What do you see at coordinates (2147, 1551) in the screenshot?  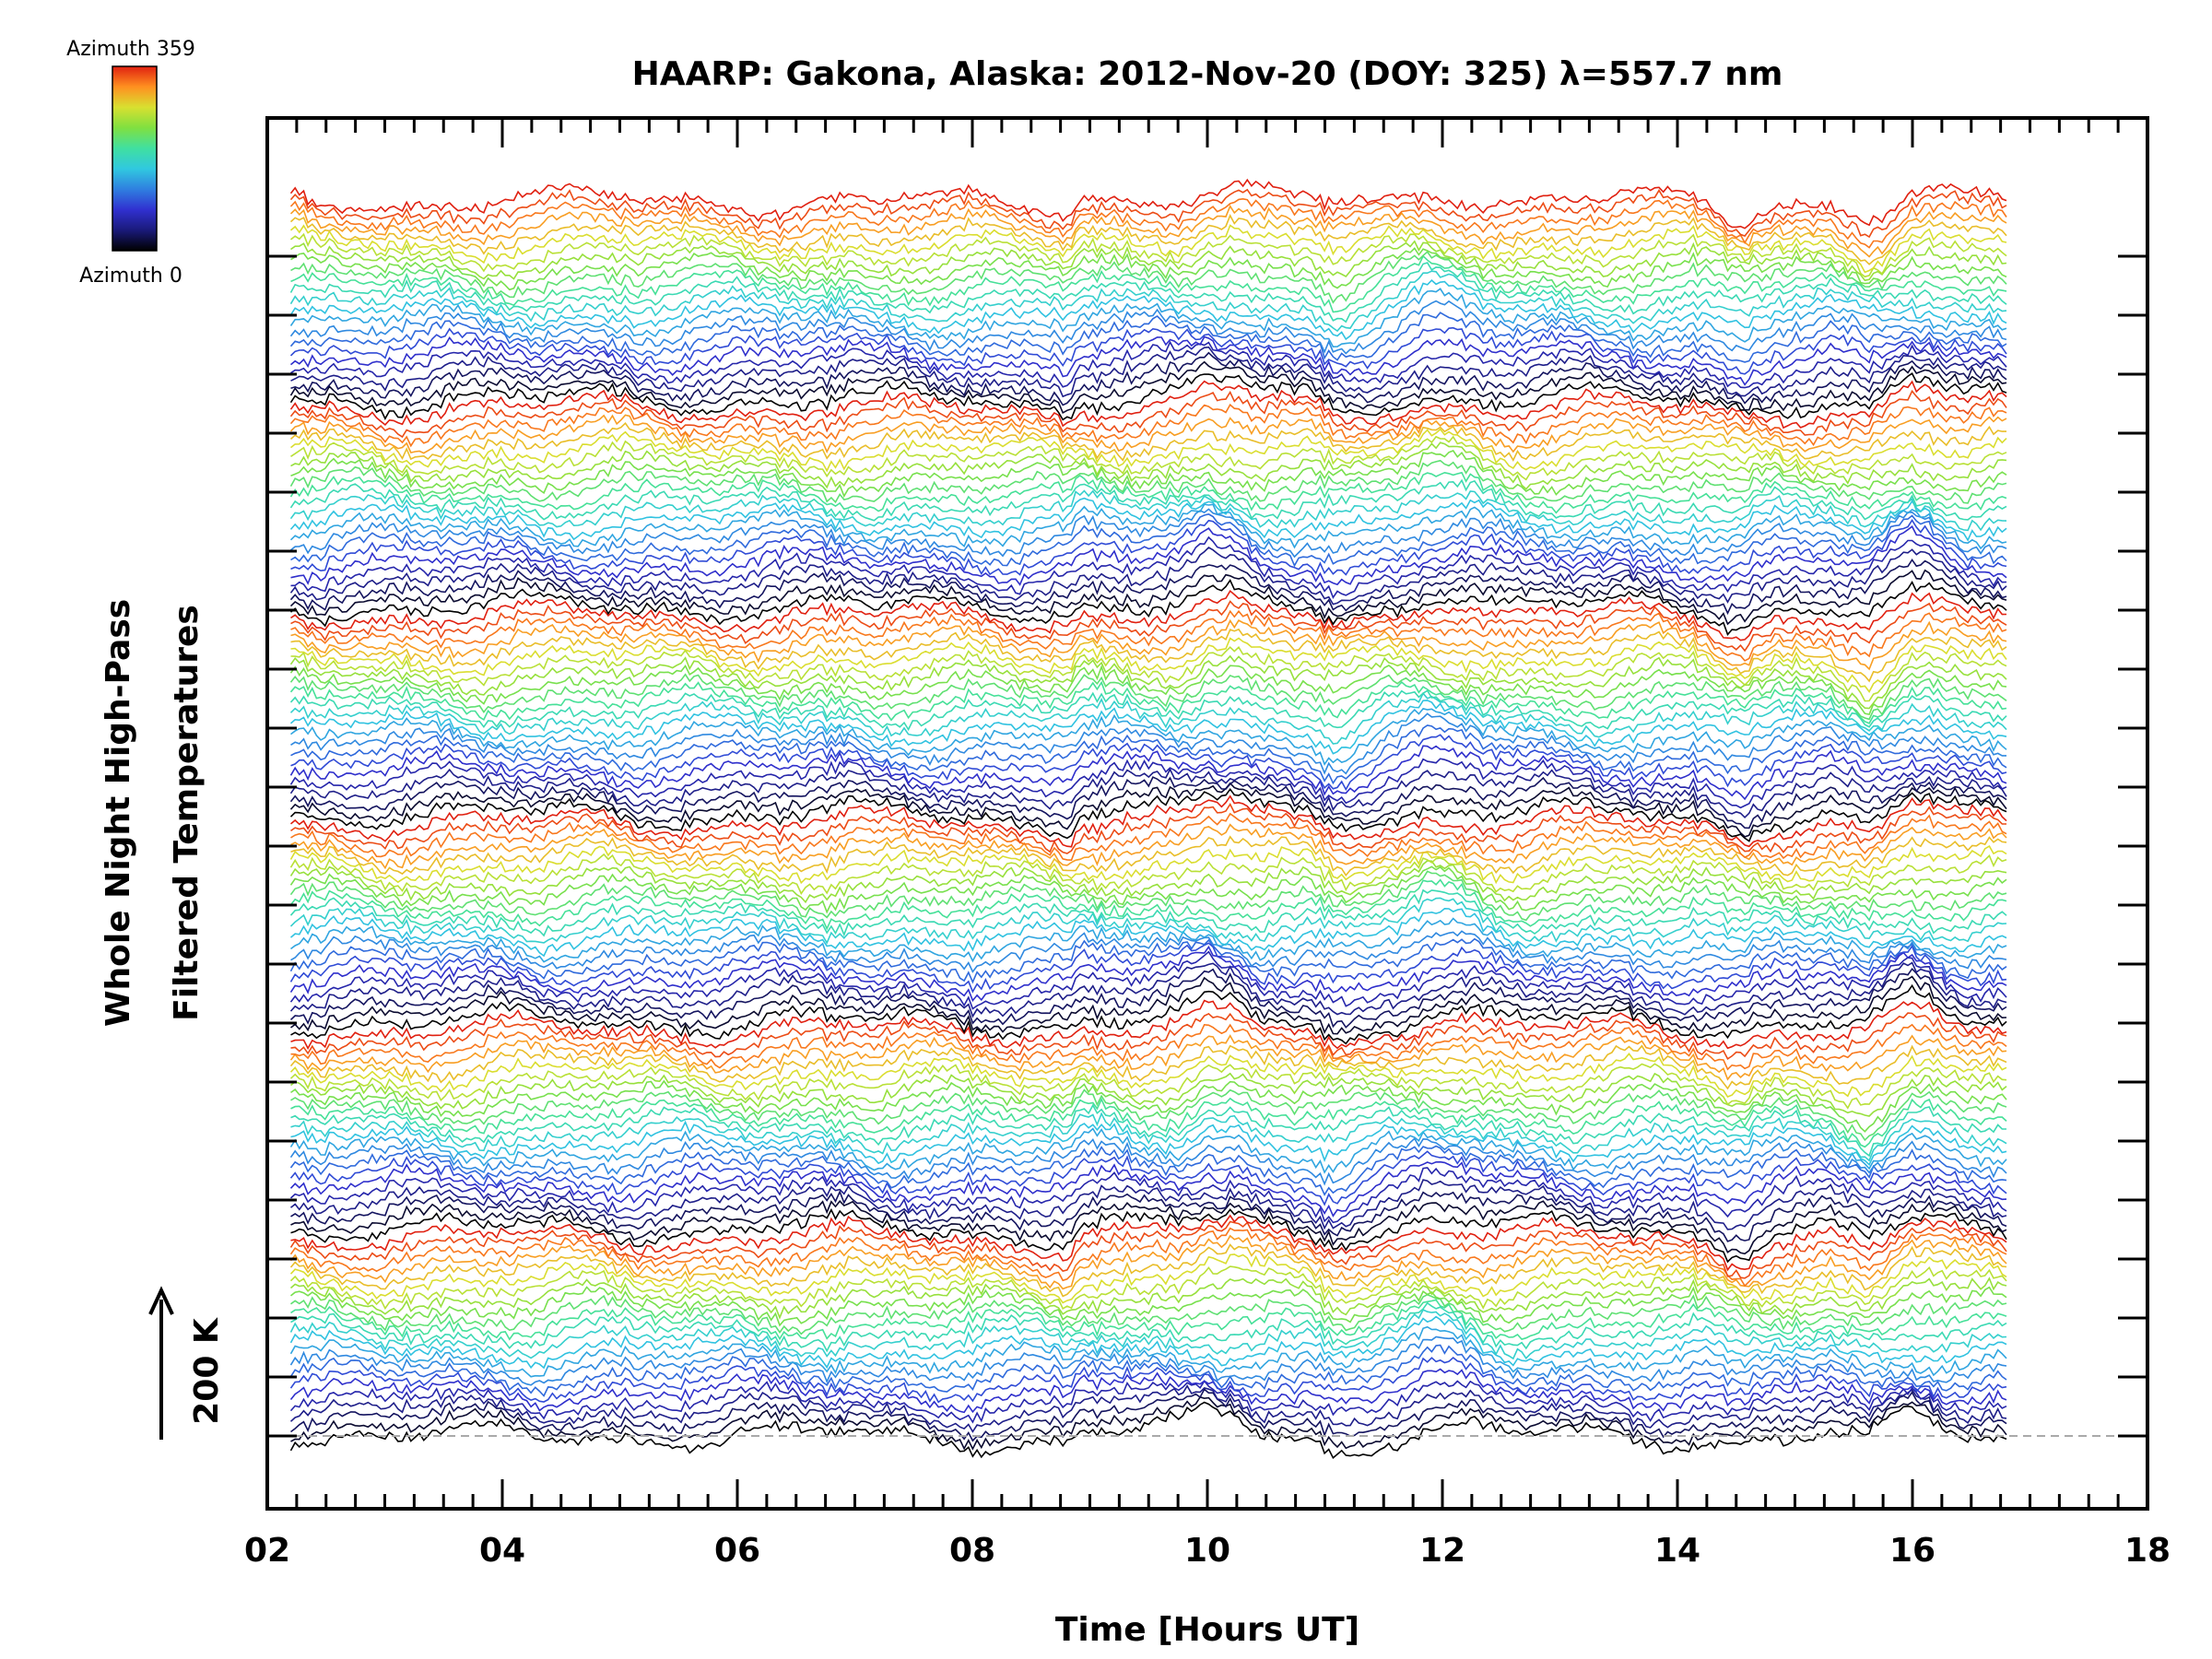 I see `x-tick-label: 18` at bounding box center [2147, 1551].